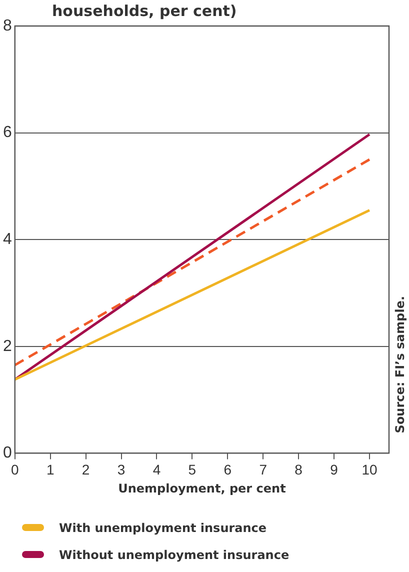 The width and height of the screenshot is (409, 572). What do you see at coordinates (228, 469) in the screenshot?
I see `x-tick-label: 6` at bounding box center [228, 469].